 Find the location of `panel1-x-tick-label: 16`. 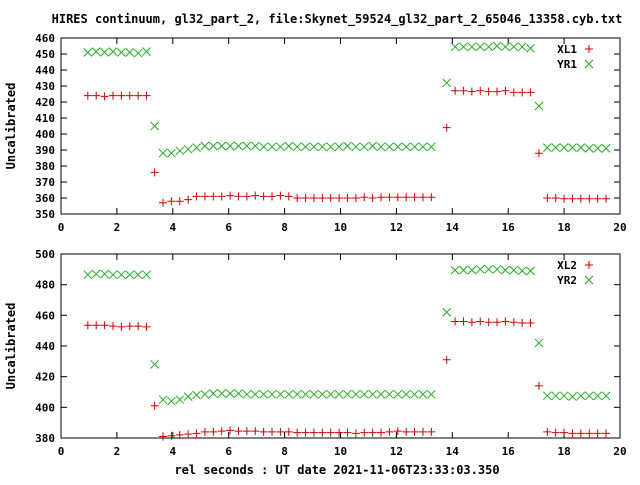

panel1-x-tick-label: 16 is located at coordinates (509, 227).